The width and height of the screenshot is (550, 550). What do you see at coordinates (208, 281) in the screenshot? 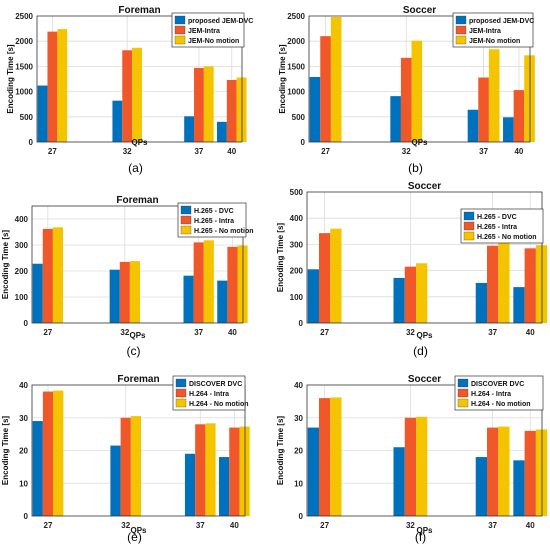
I see `bar-c-s3-q37` at bounding box center [208, 281].